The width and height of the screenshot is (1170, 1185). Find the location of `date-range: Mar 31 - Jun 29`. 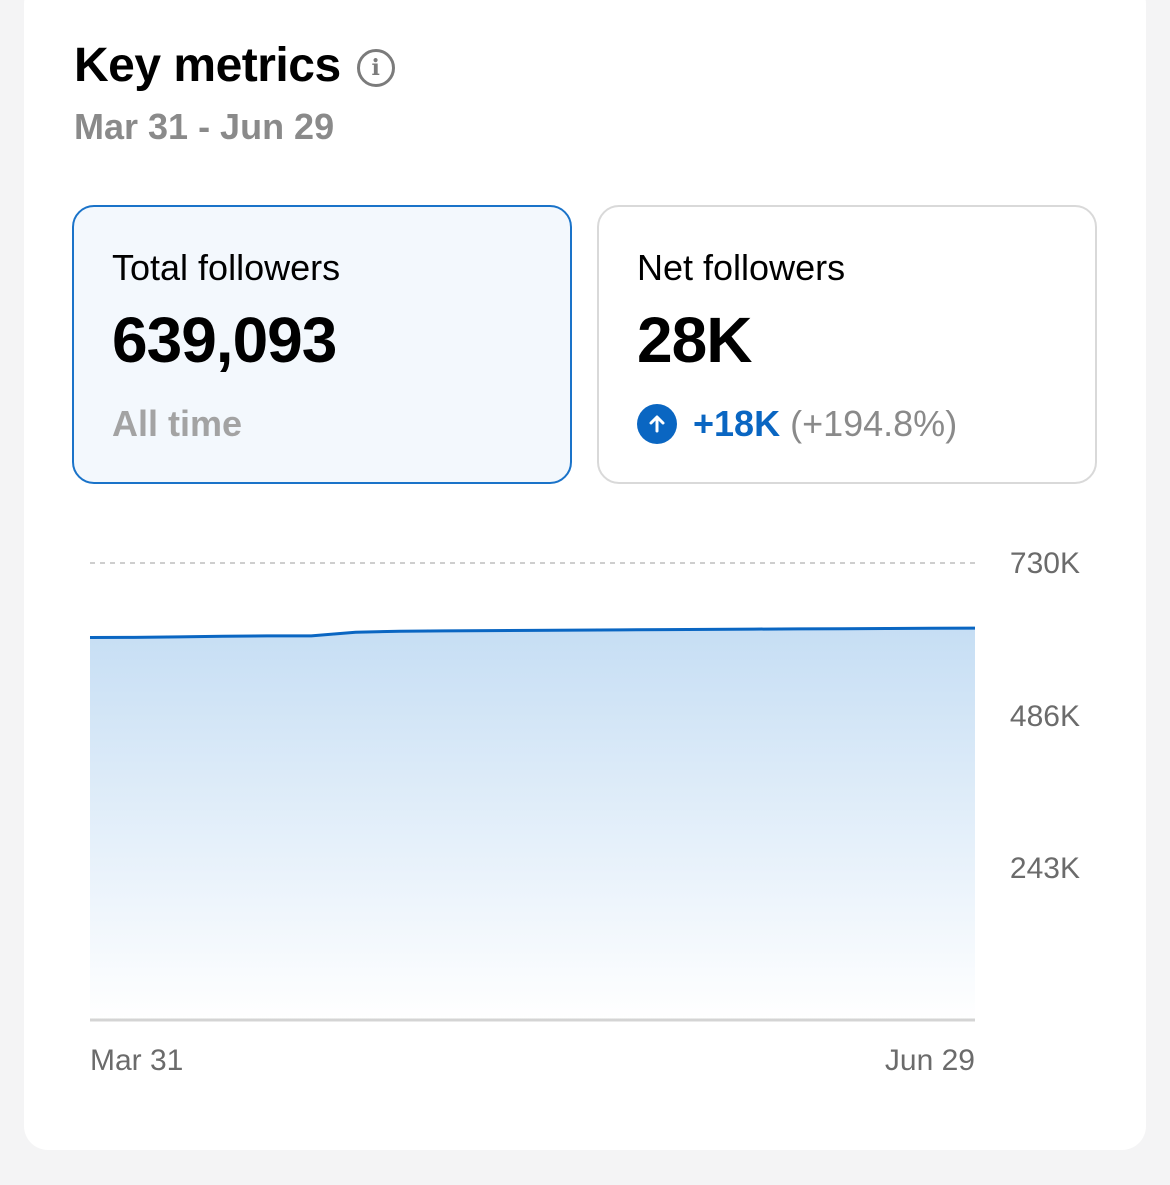

date-range: Mar 31 - Jun 29 is located at coordinates (204, 126).